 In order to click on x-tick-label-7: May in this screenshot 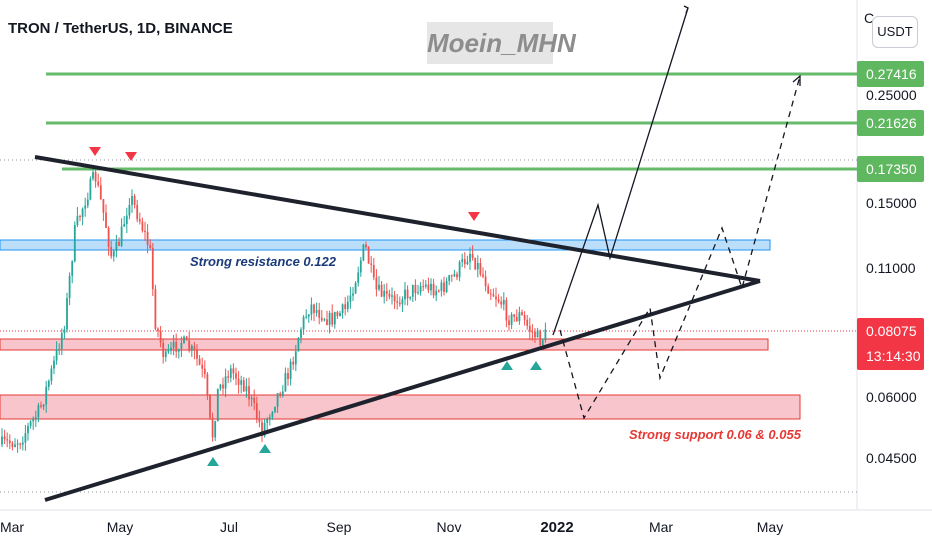, I will do `click(770, 527)`.